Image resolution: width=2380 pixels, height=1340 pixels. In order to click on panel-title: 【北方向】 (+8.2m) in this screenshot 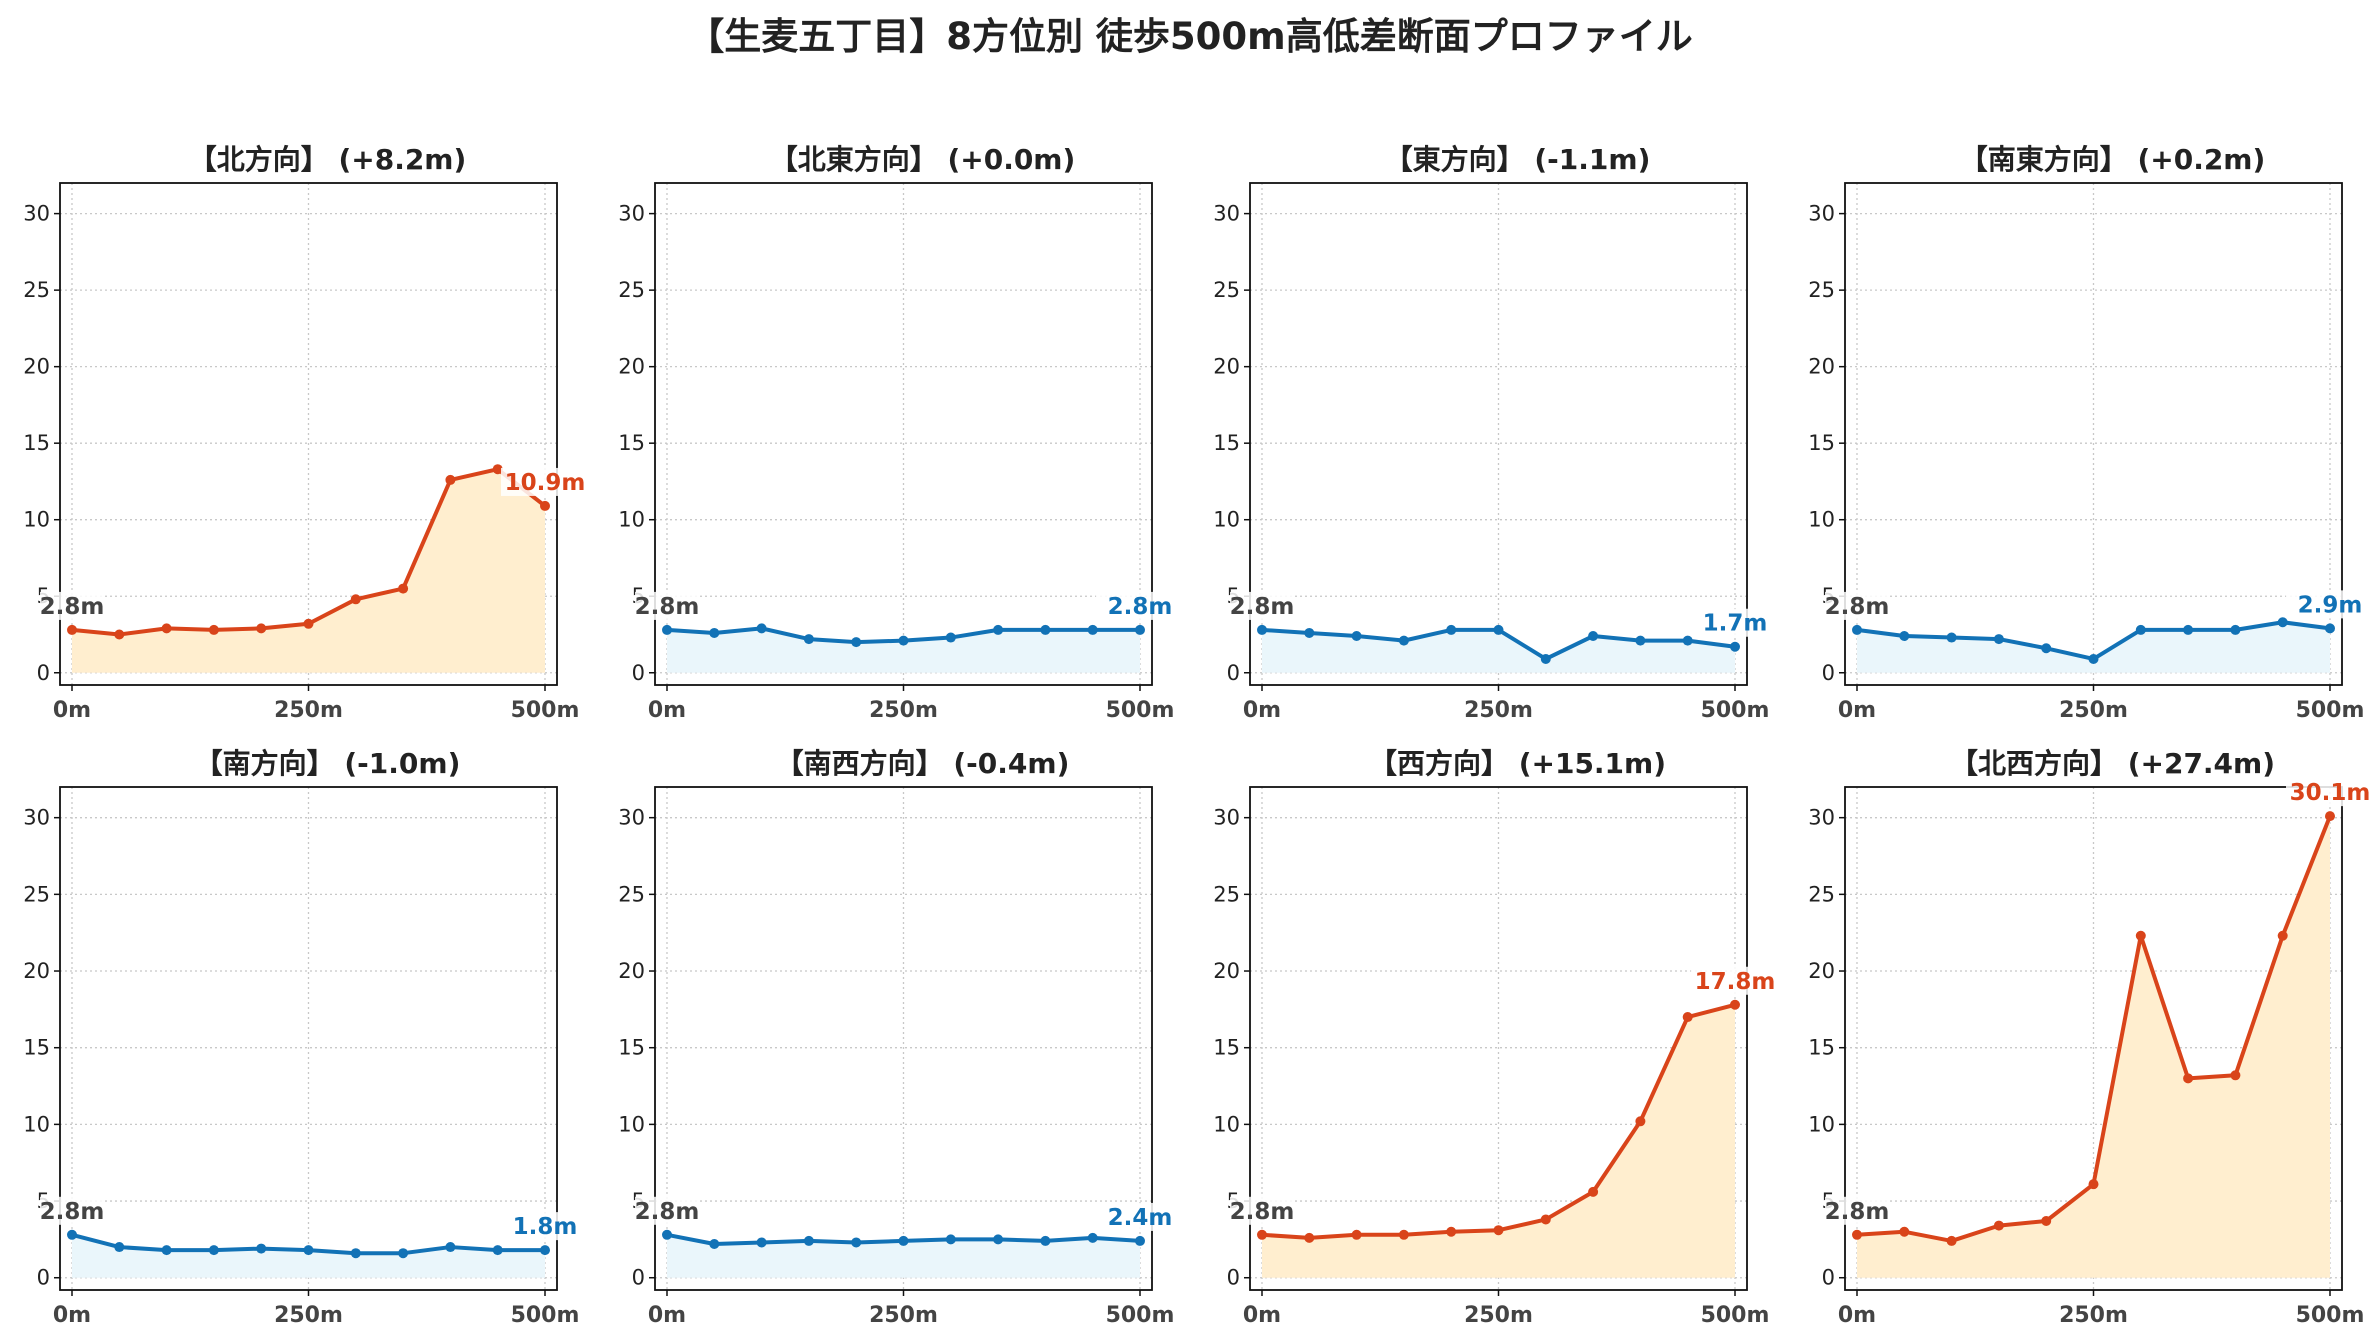, I will do `click(327, 159)`.